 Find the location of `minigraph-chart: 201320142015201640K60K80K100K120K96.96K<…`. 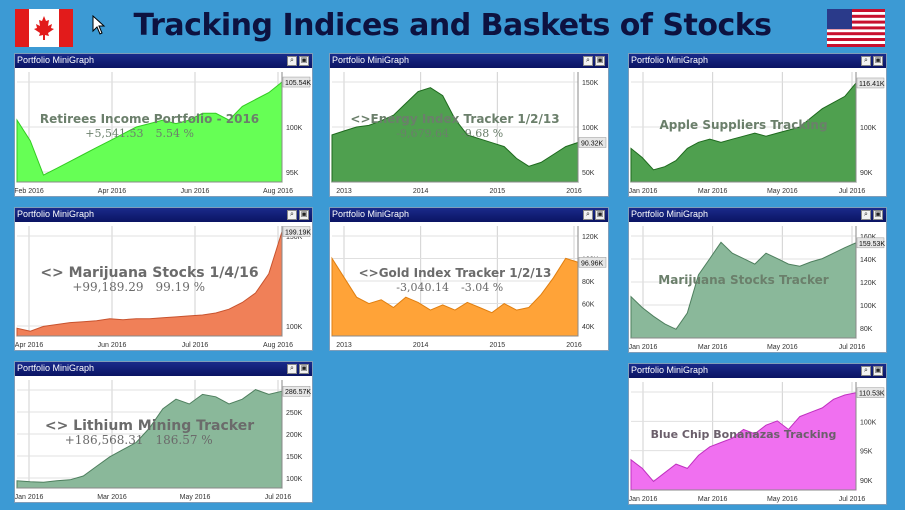

minigraph-chart: 201320142015201640K60K80K100K120K96.96K<… is located at coordinates (469, 287).